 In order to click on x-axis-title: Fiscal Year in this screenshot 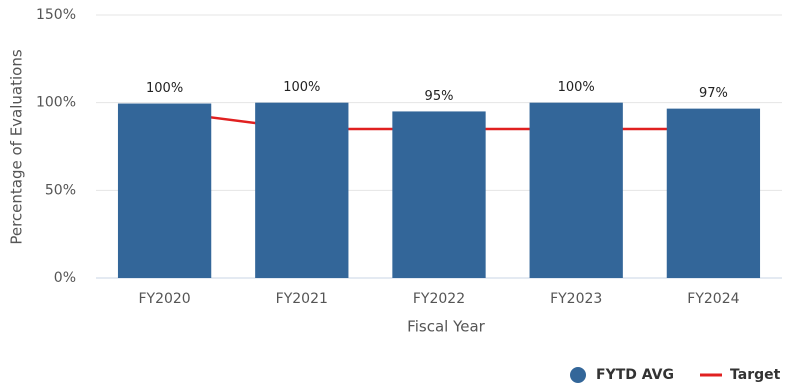, I will do `click(446, 327)`.